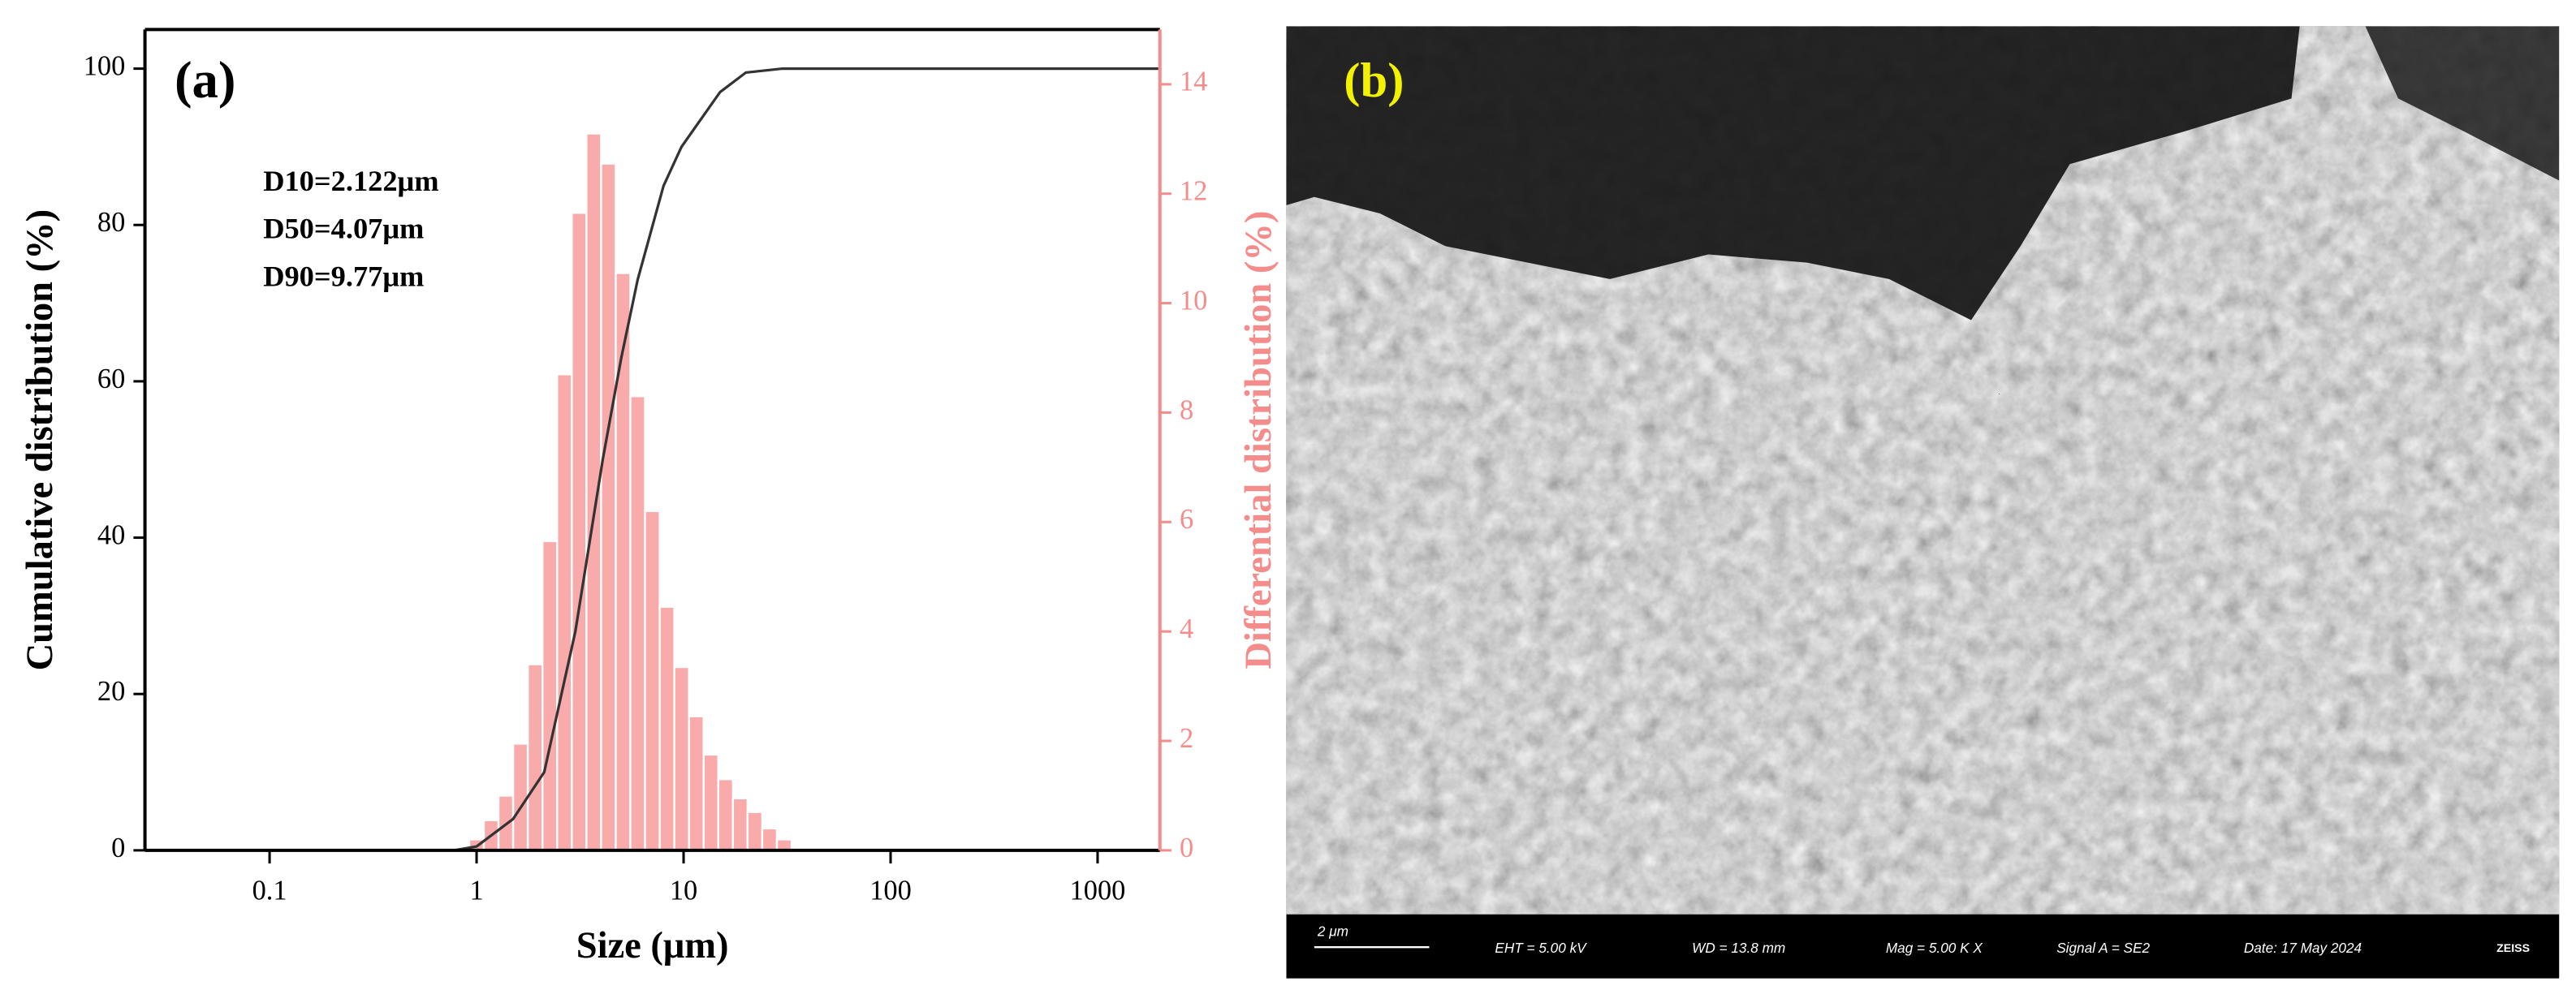 Image resolution: width=2576 pixels, height=1003 pixels. I want to click on x-axis-title: Size (μm), so click(652, 945).